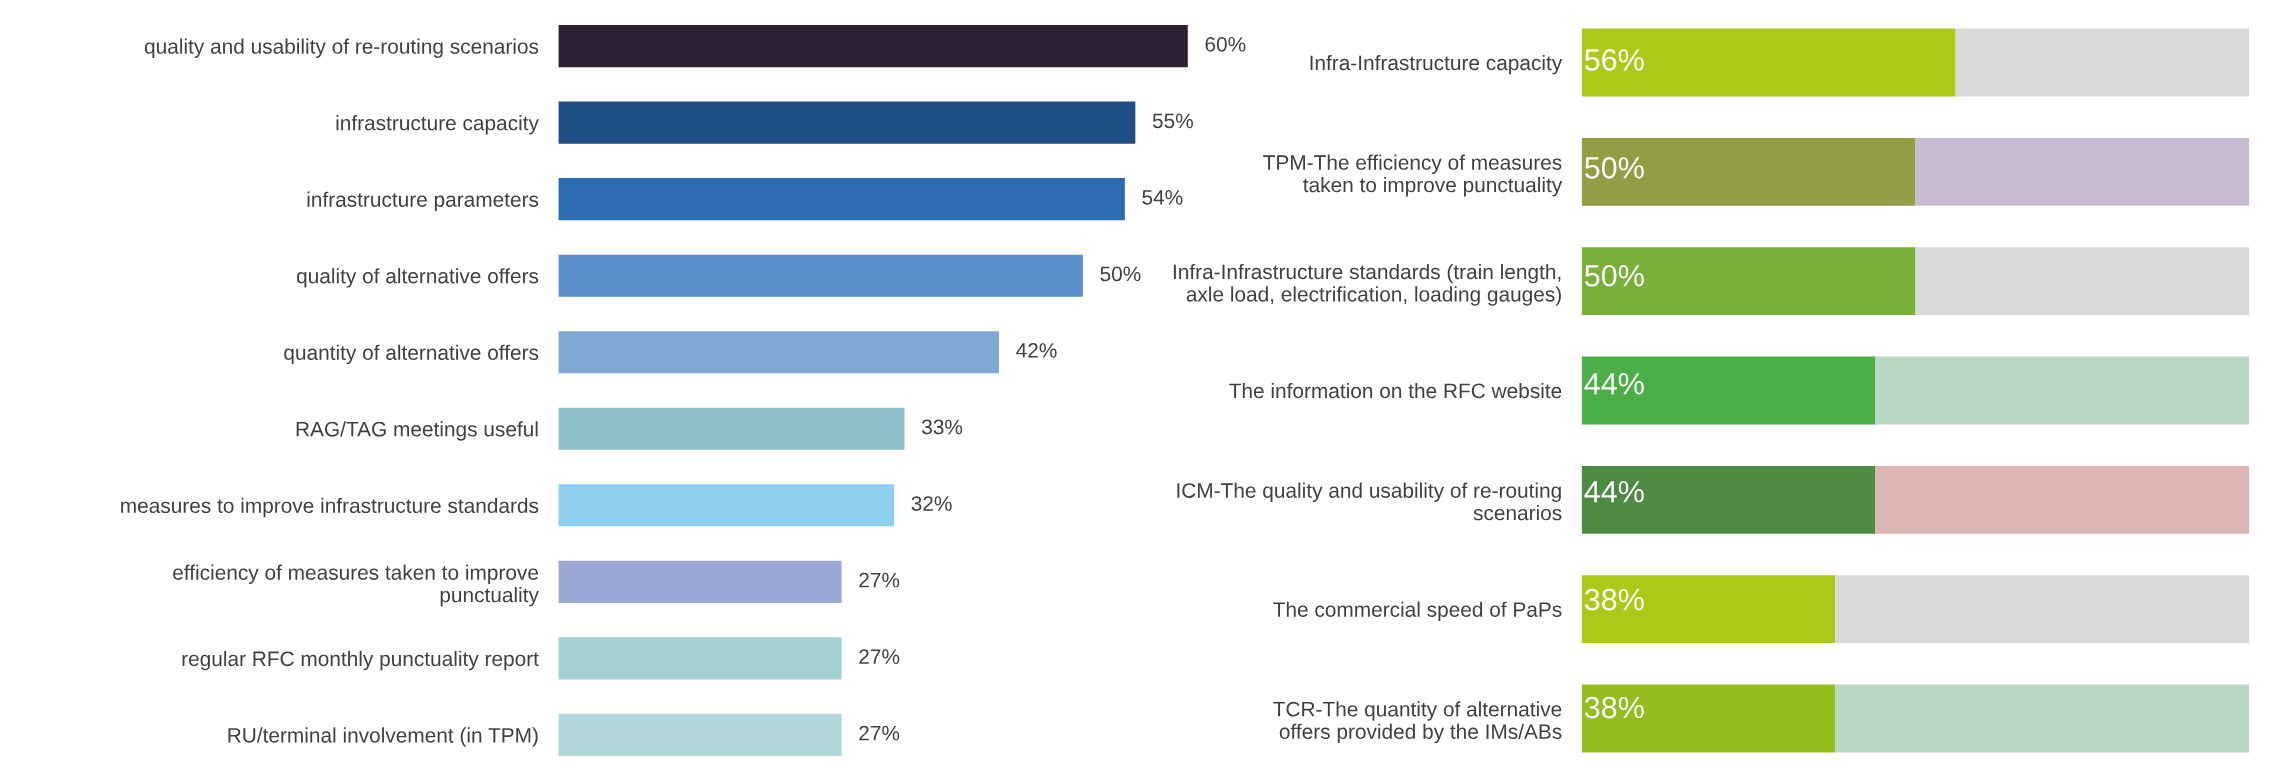 The width and height of the screenshot is (2279, 781). I want to click on y-tick-label: Infra-Infrastructure standards (train length, axle load, electrification, loading gauges), so click(1367, 284).